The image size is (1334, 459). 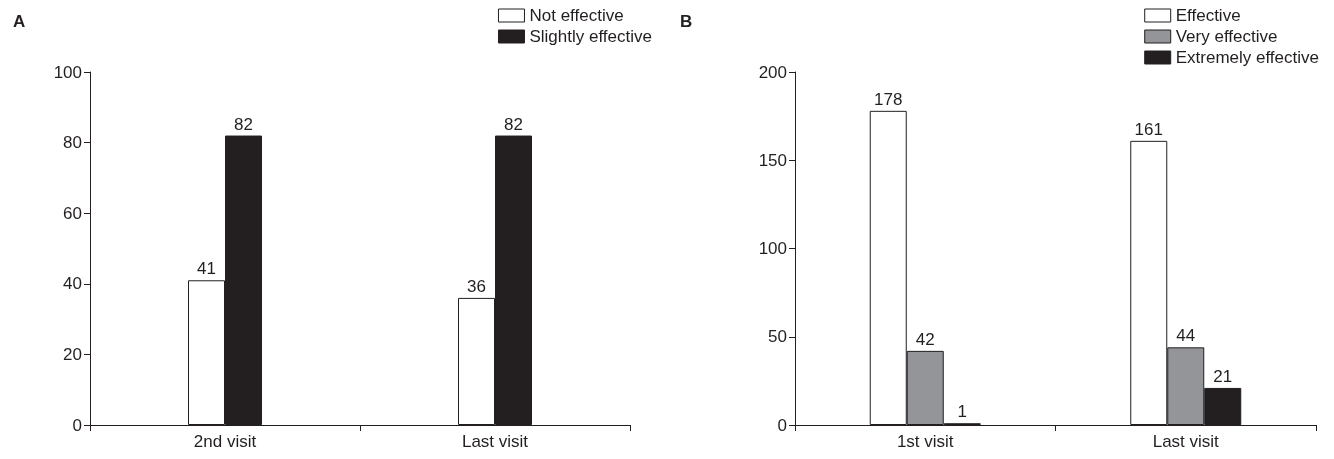 What do you see at coordinates (576, 15) in the screenshot?
I see `legend-label: Not effective` at bounding box center [576, 15].